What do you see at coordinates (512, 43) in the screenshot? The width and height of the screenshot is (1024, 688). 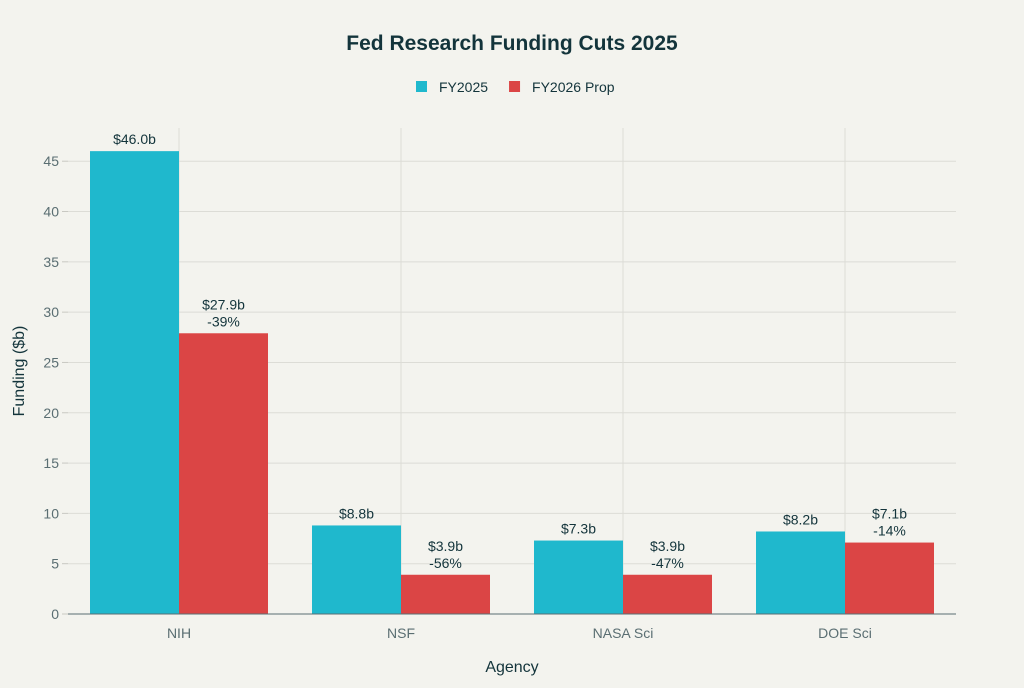 I see `chart-title: Fed Research Funding Cuts 2025` at bounding box center [512, 43].